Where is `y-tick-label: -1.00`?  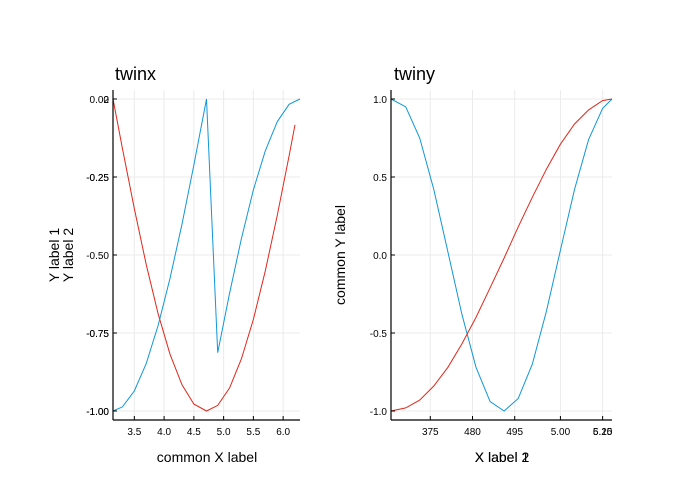 y-tick-label: -1.00 is located at coordinates (97, 412).